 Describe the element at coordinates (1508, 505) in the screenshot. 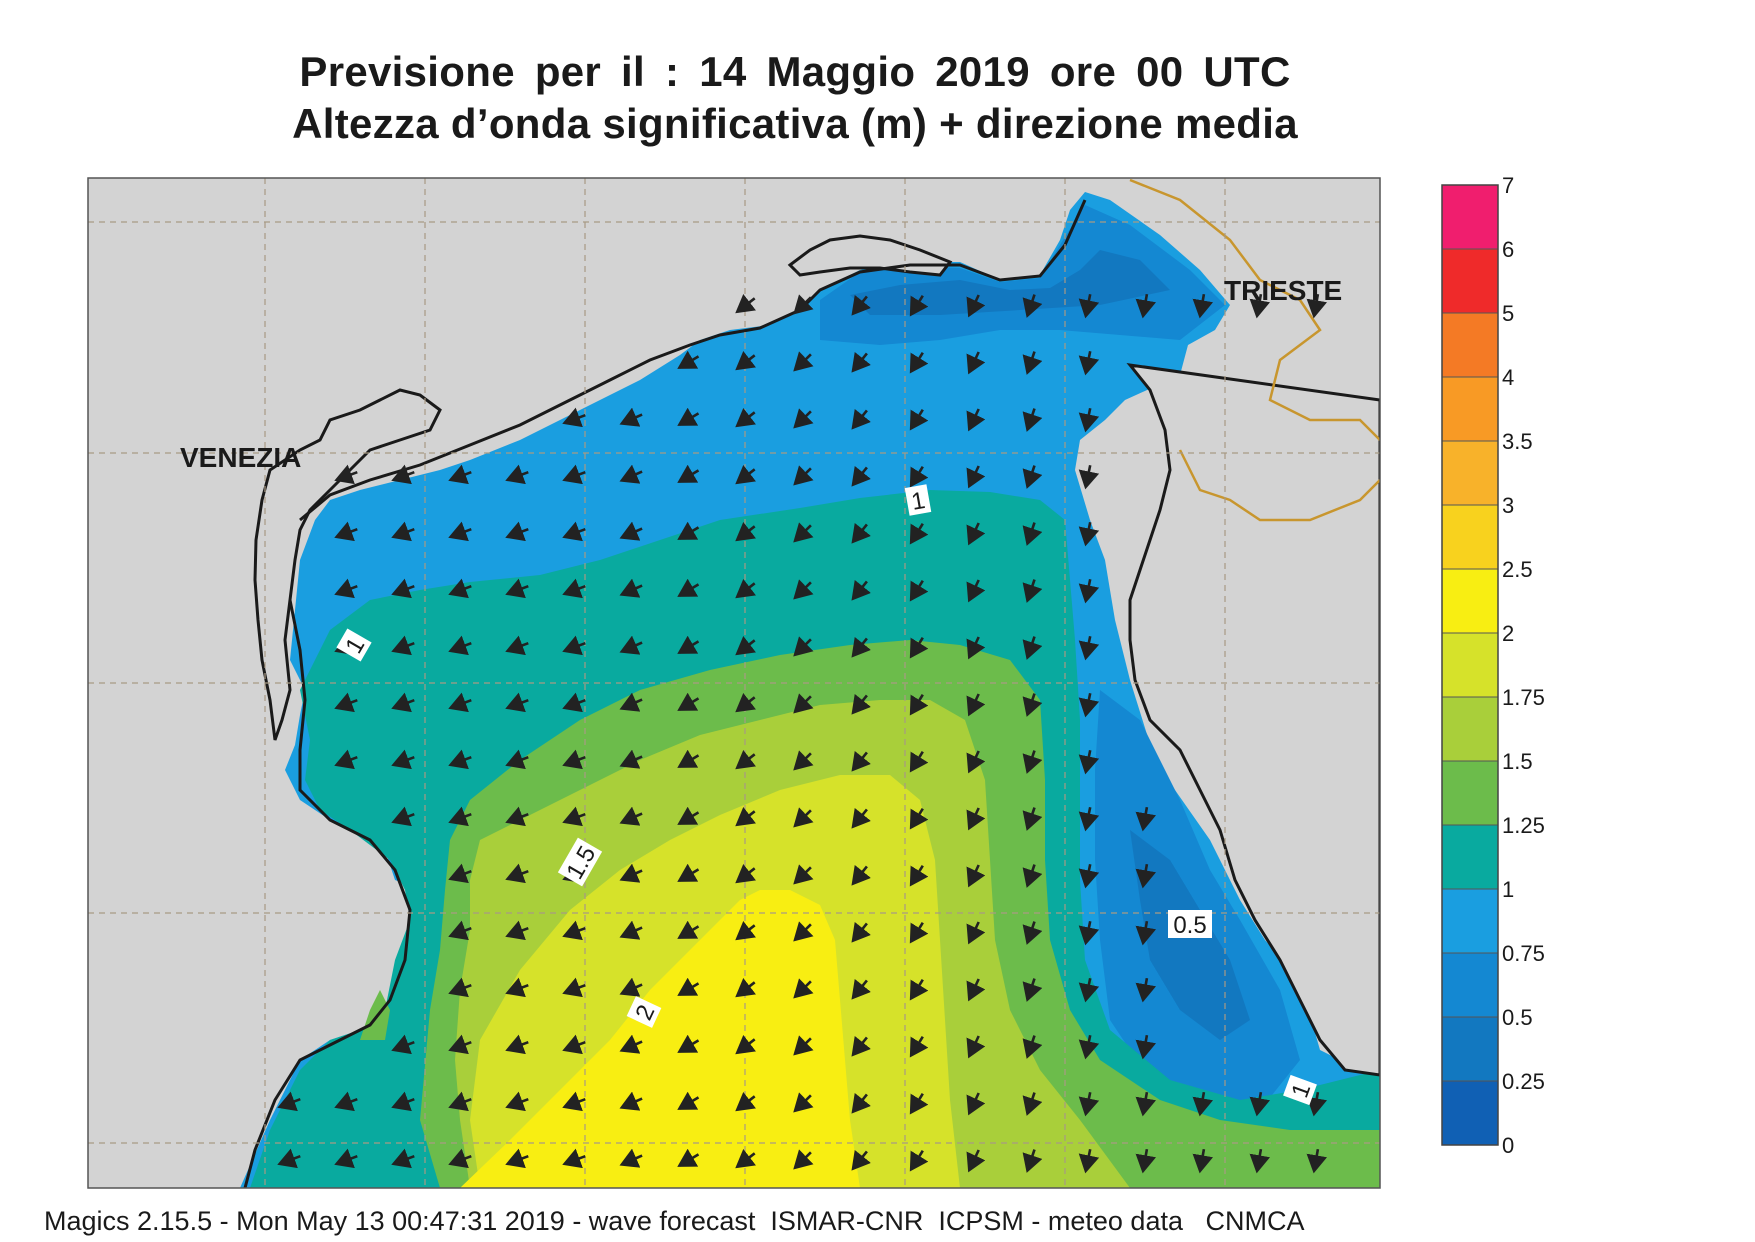

I see `colorbar-tick-label: 3` at that location.